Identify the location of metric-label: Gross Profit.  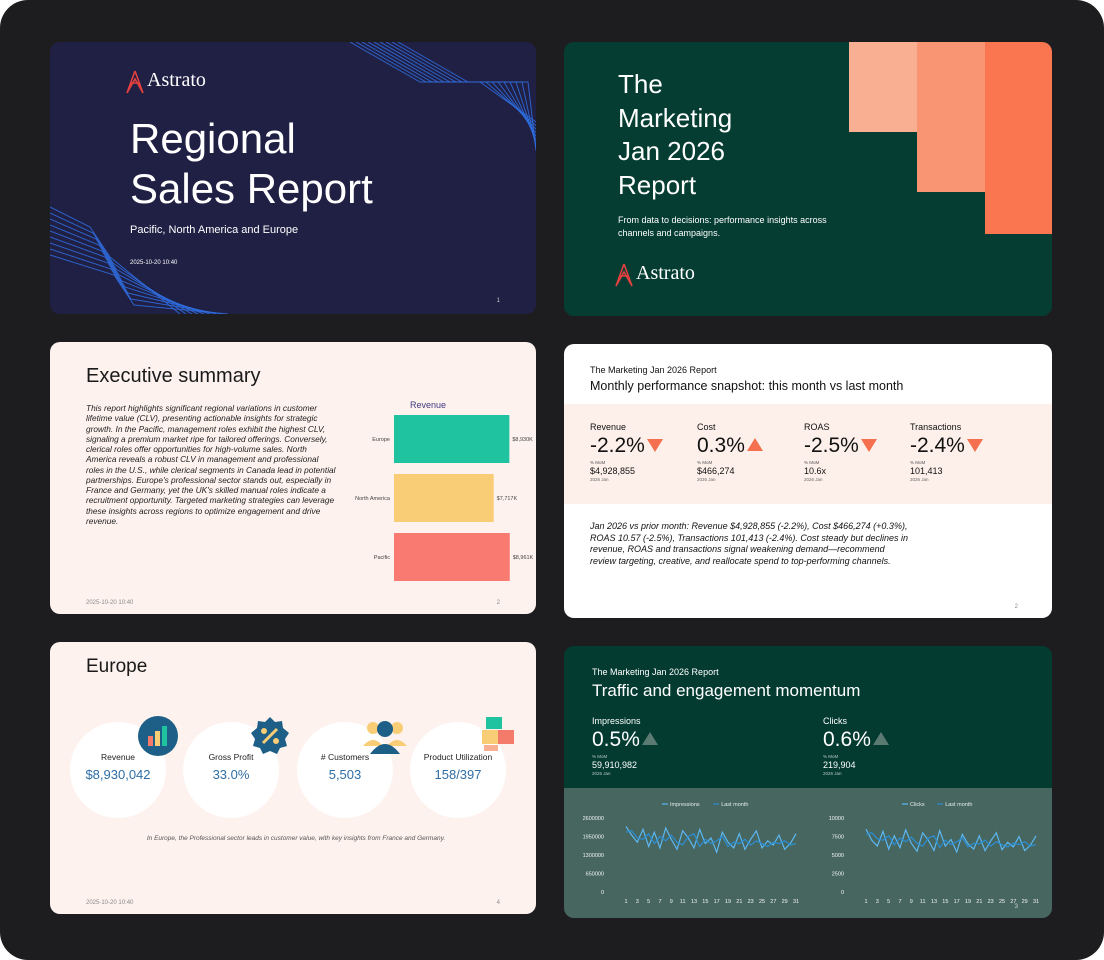
(231, 757).